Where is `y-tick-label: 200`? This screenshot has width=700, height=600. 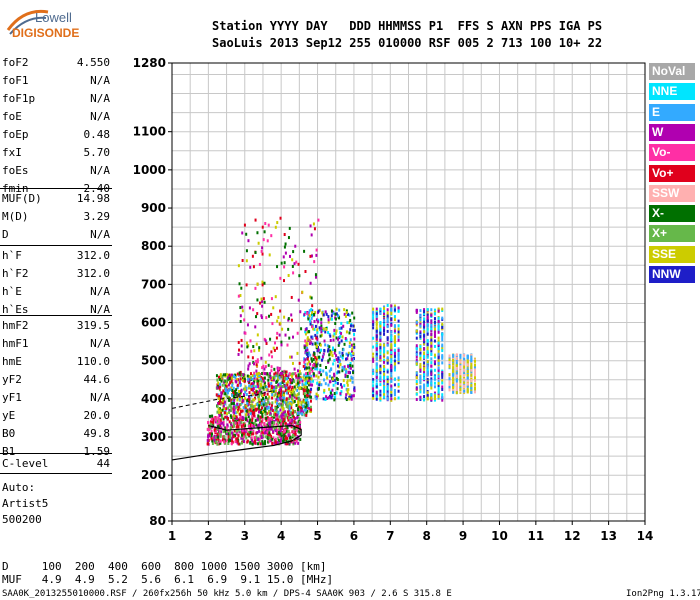 y-tick-label: 200 is located at coordinates (153, 475).